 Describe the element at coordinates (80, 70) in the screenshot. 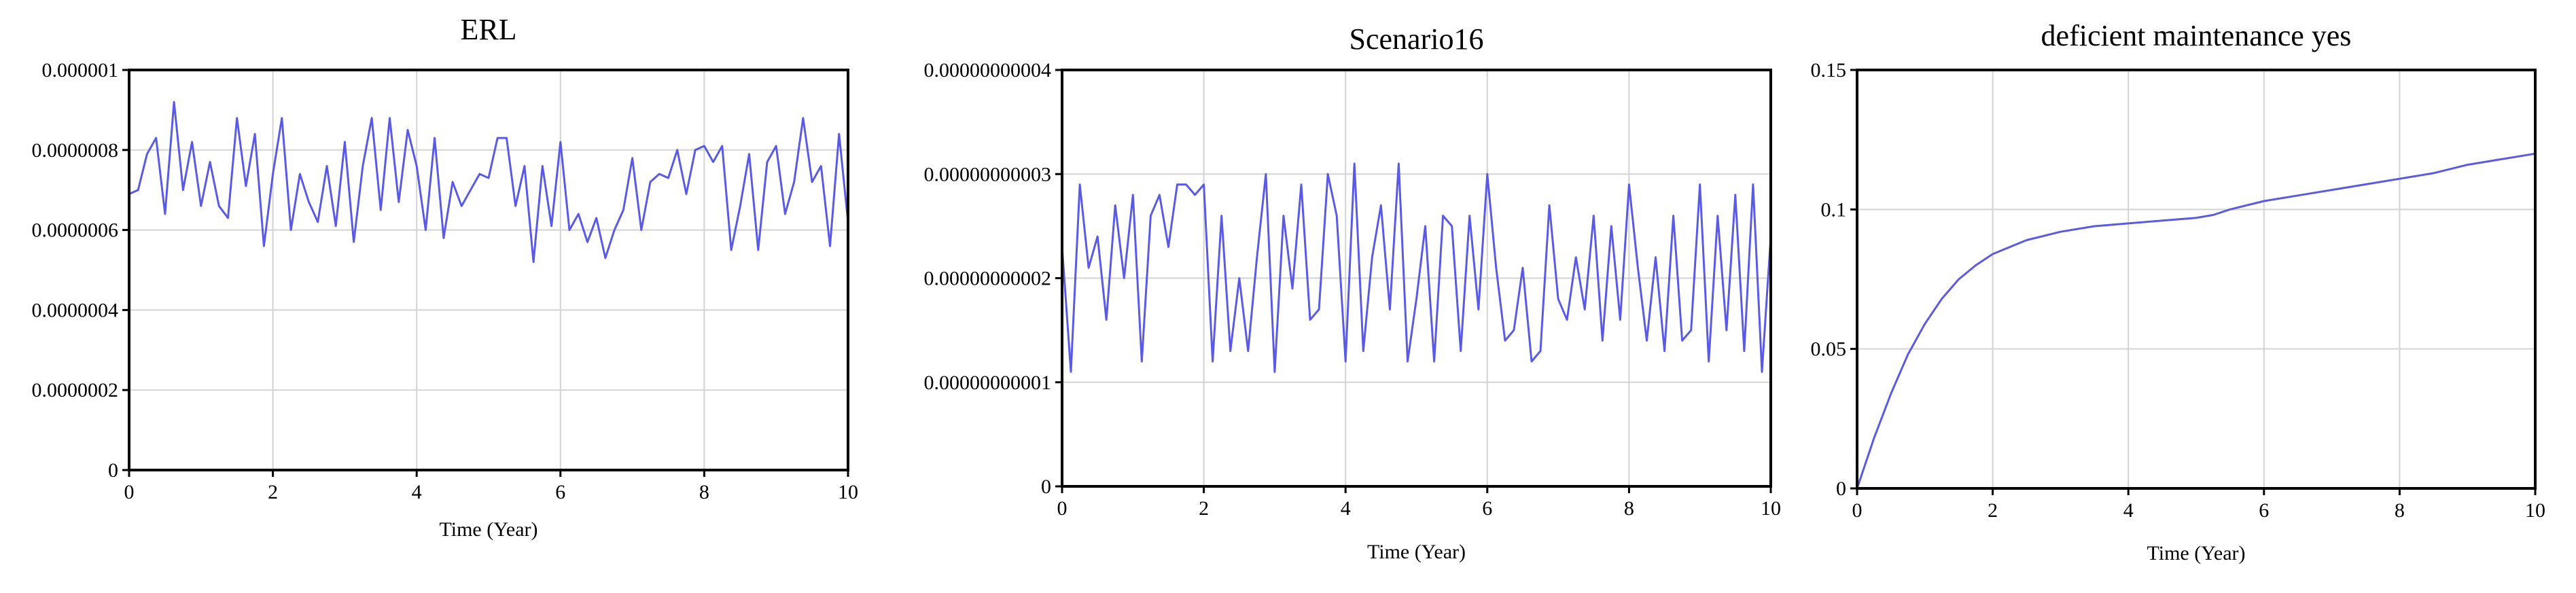

I see `y-tick-label: 0.000001` at that location.